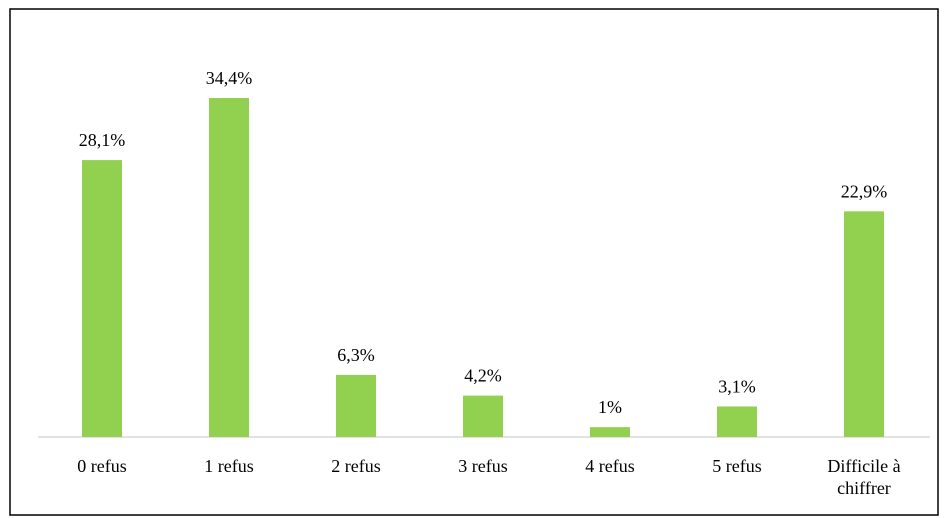 This screenshot has width=944, height=518. Describe the element at coordinates (483, 466) in the screenshot. I see `x-tick-label: 3 refus` at that location.